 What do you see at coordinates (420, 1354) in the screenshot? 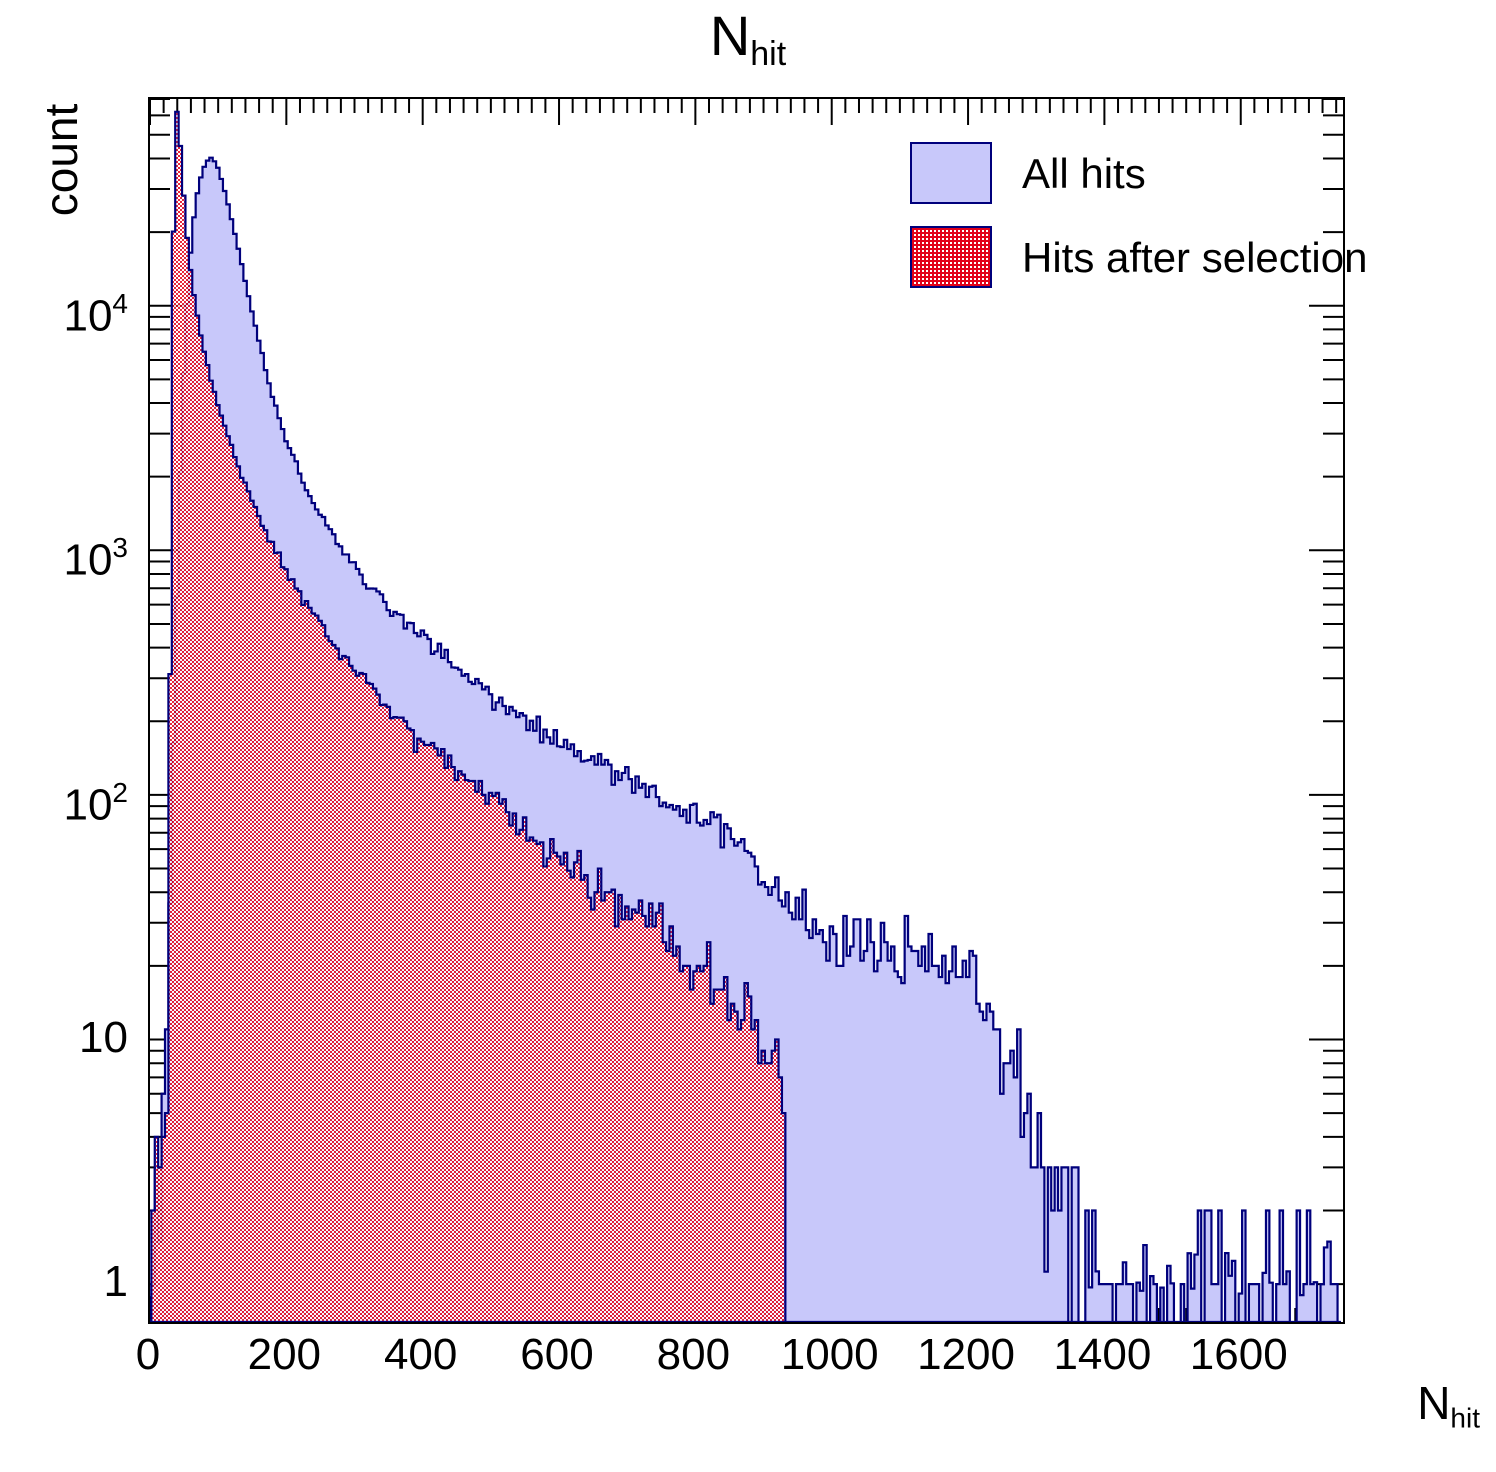
I see `x-tick-label: 400` at bounding box center [420, 1354].